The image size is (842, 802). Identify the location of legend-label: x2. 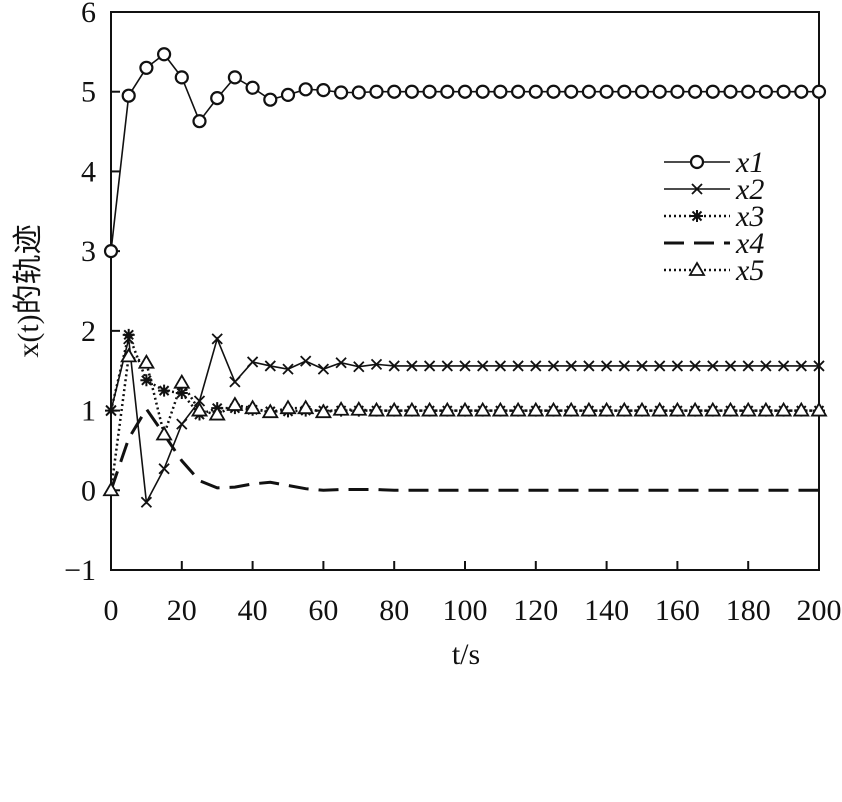
(749, 189).